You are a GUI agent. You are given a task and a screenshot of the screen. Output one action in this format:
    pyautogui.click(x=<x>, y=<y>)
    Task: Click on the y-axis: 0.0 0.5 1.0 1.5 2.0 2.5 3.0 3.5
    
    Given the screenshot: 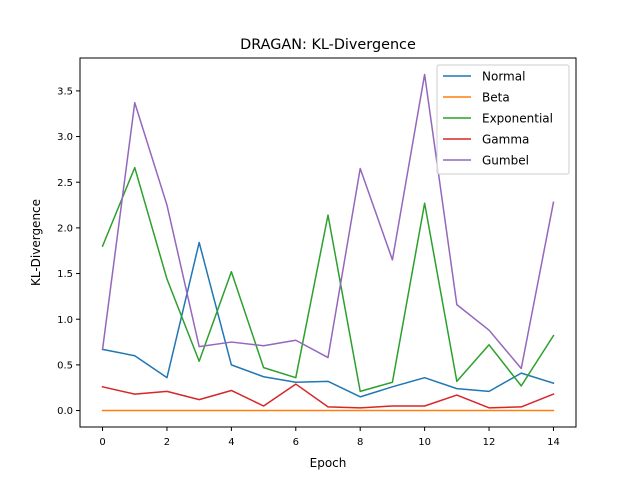 What is the action you would take?
    pyautogui.click(x=68, y=251)
    